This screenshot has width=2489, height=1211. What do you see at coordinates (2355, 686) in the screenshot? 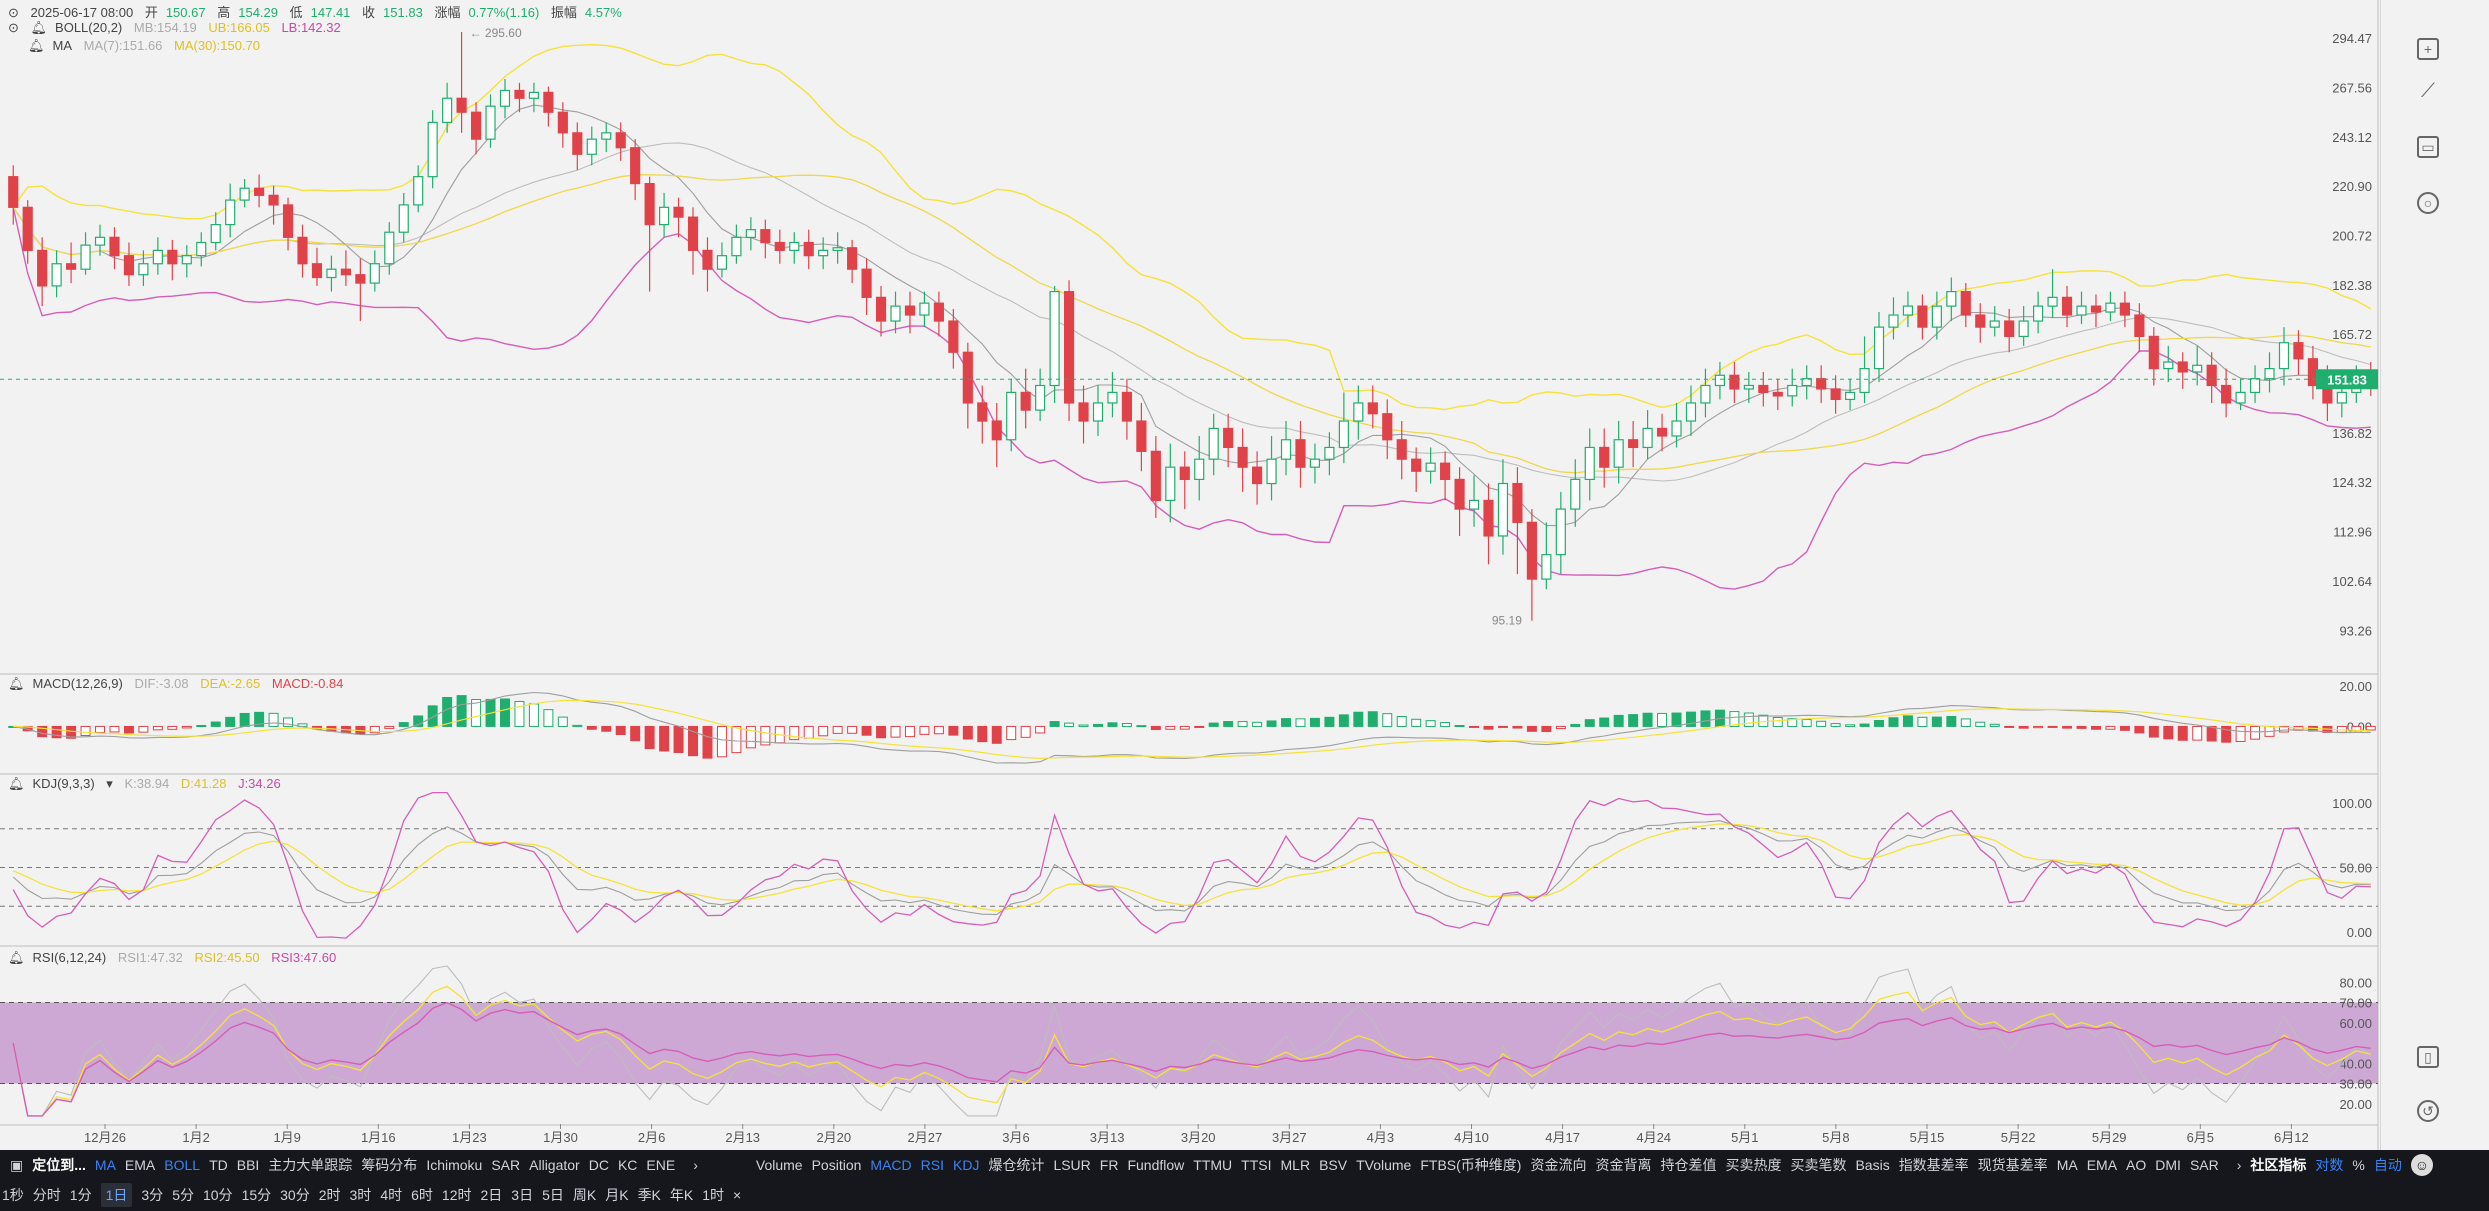
I see `macd-tick-label: 20.00` at bounding box center [2355, 686].